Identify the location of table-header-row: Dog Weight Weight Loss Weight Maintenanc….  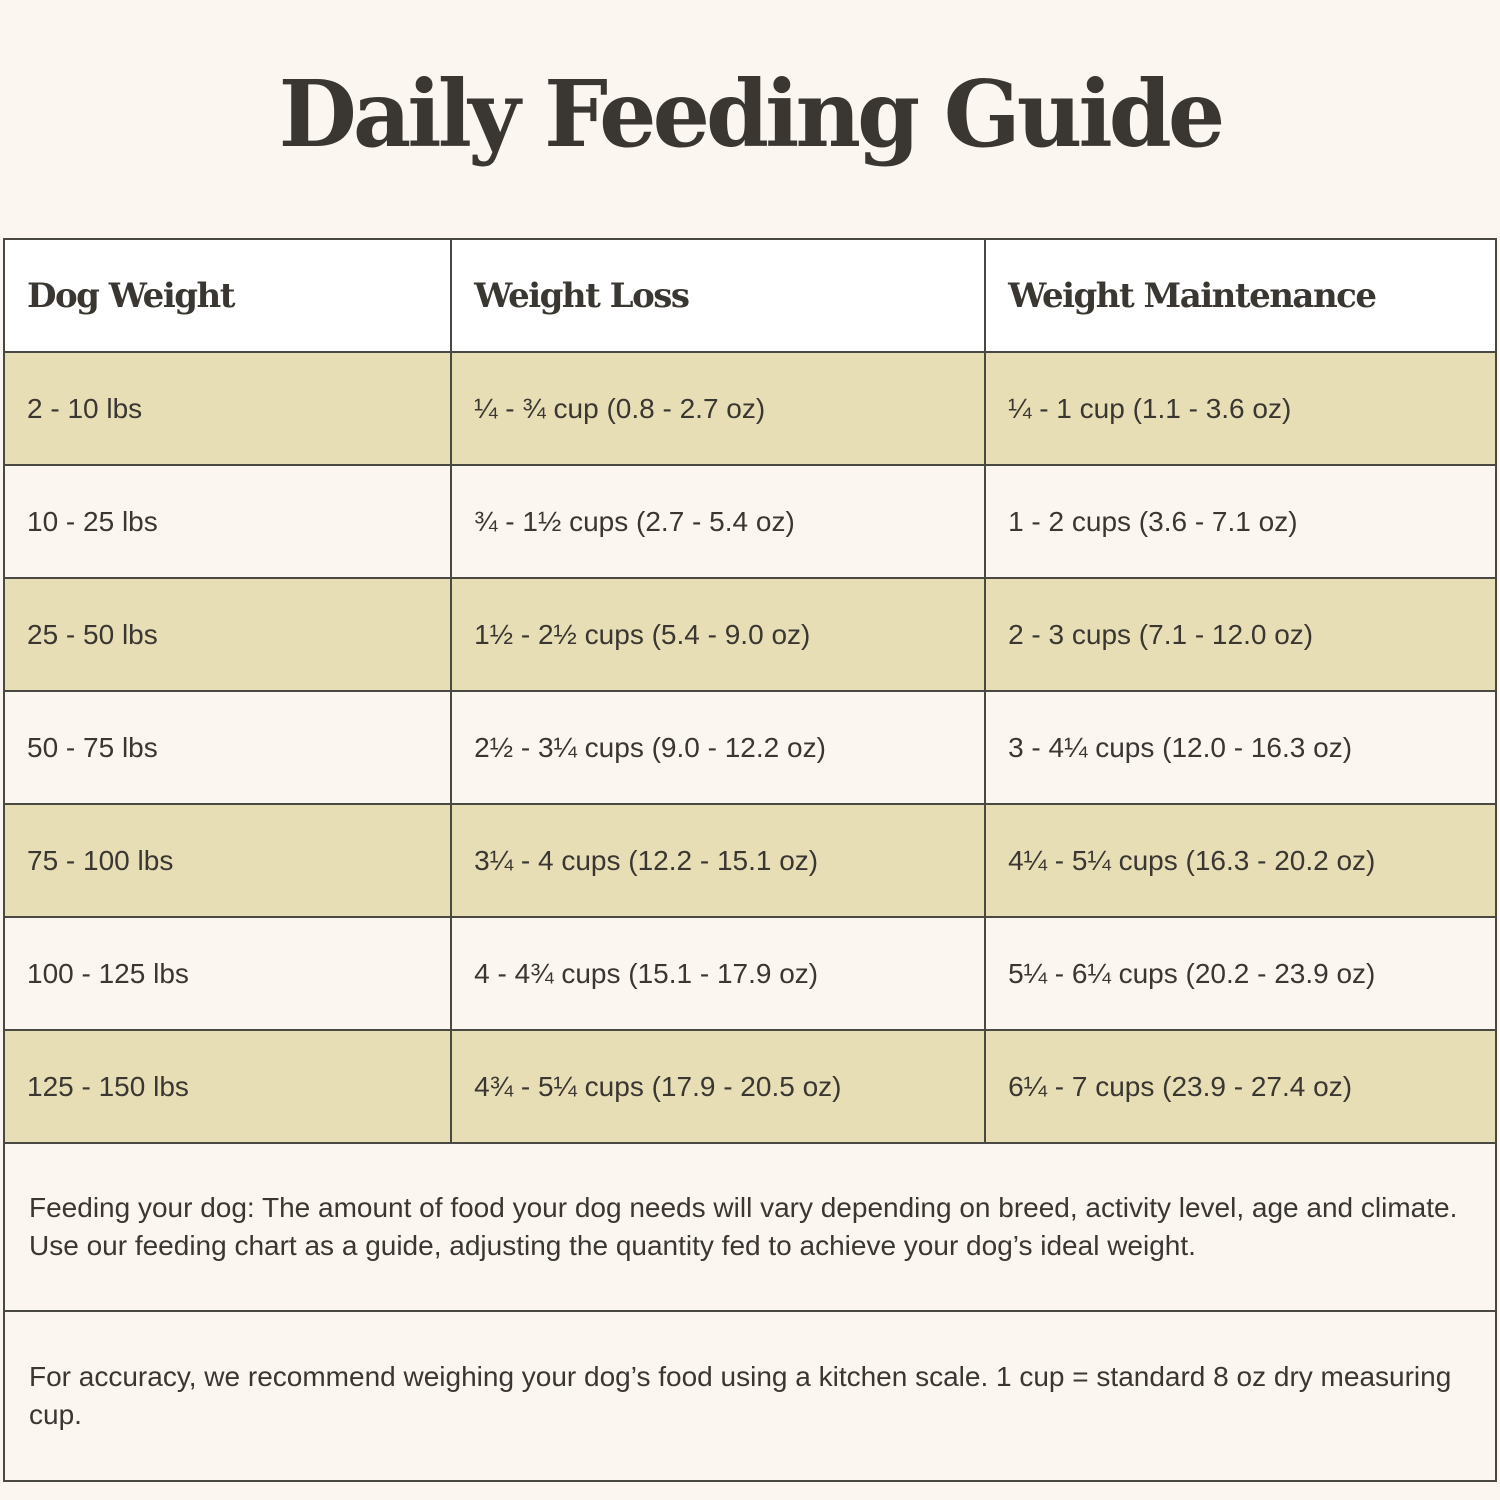
(749, 295).